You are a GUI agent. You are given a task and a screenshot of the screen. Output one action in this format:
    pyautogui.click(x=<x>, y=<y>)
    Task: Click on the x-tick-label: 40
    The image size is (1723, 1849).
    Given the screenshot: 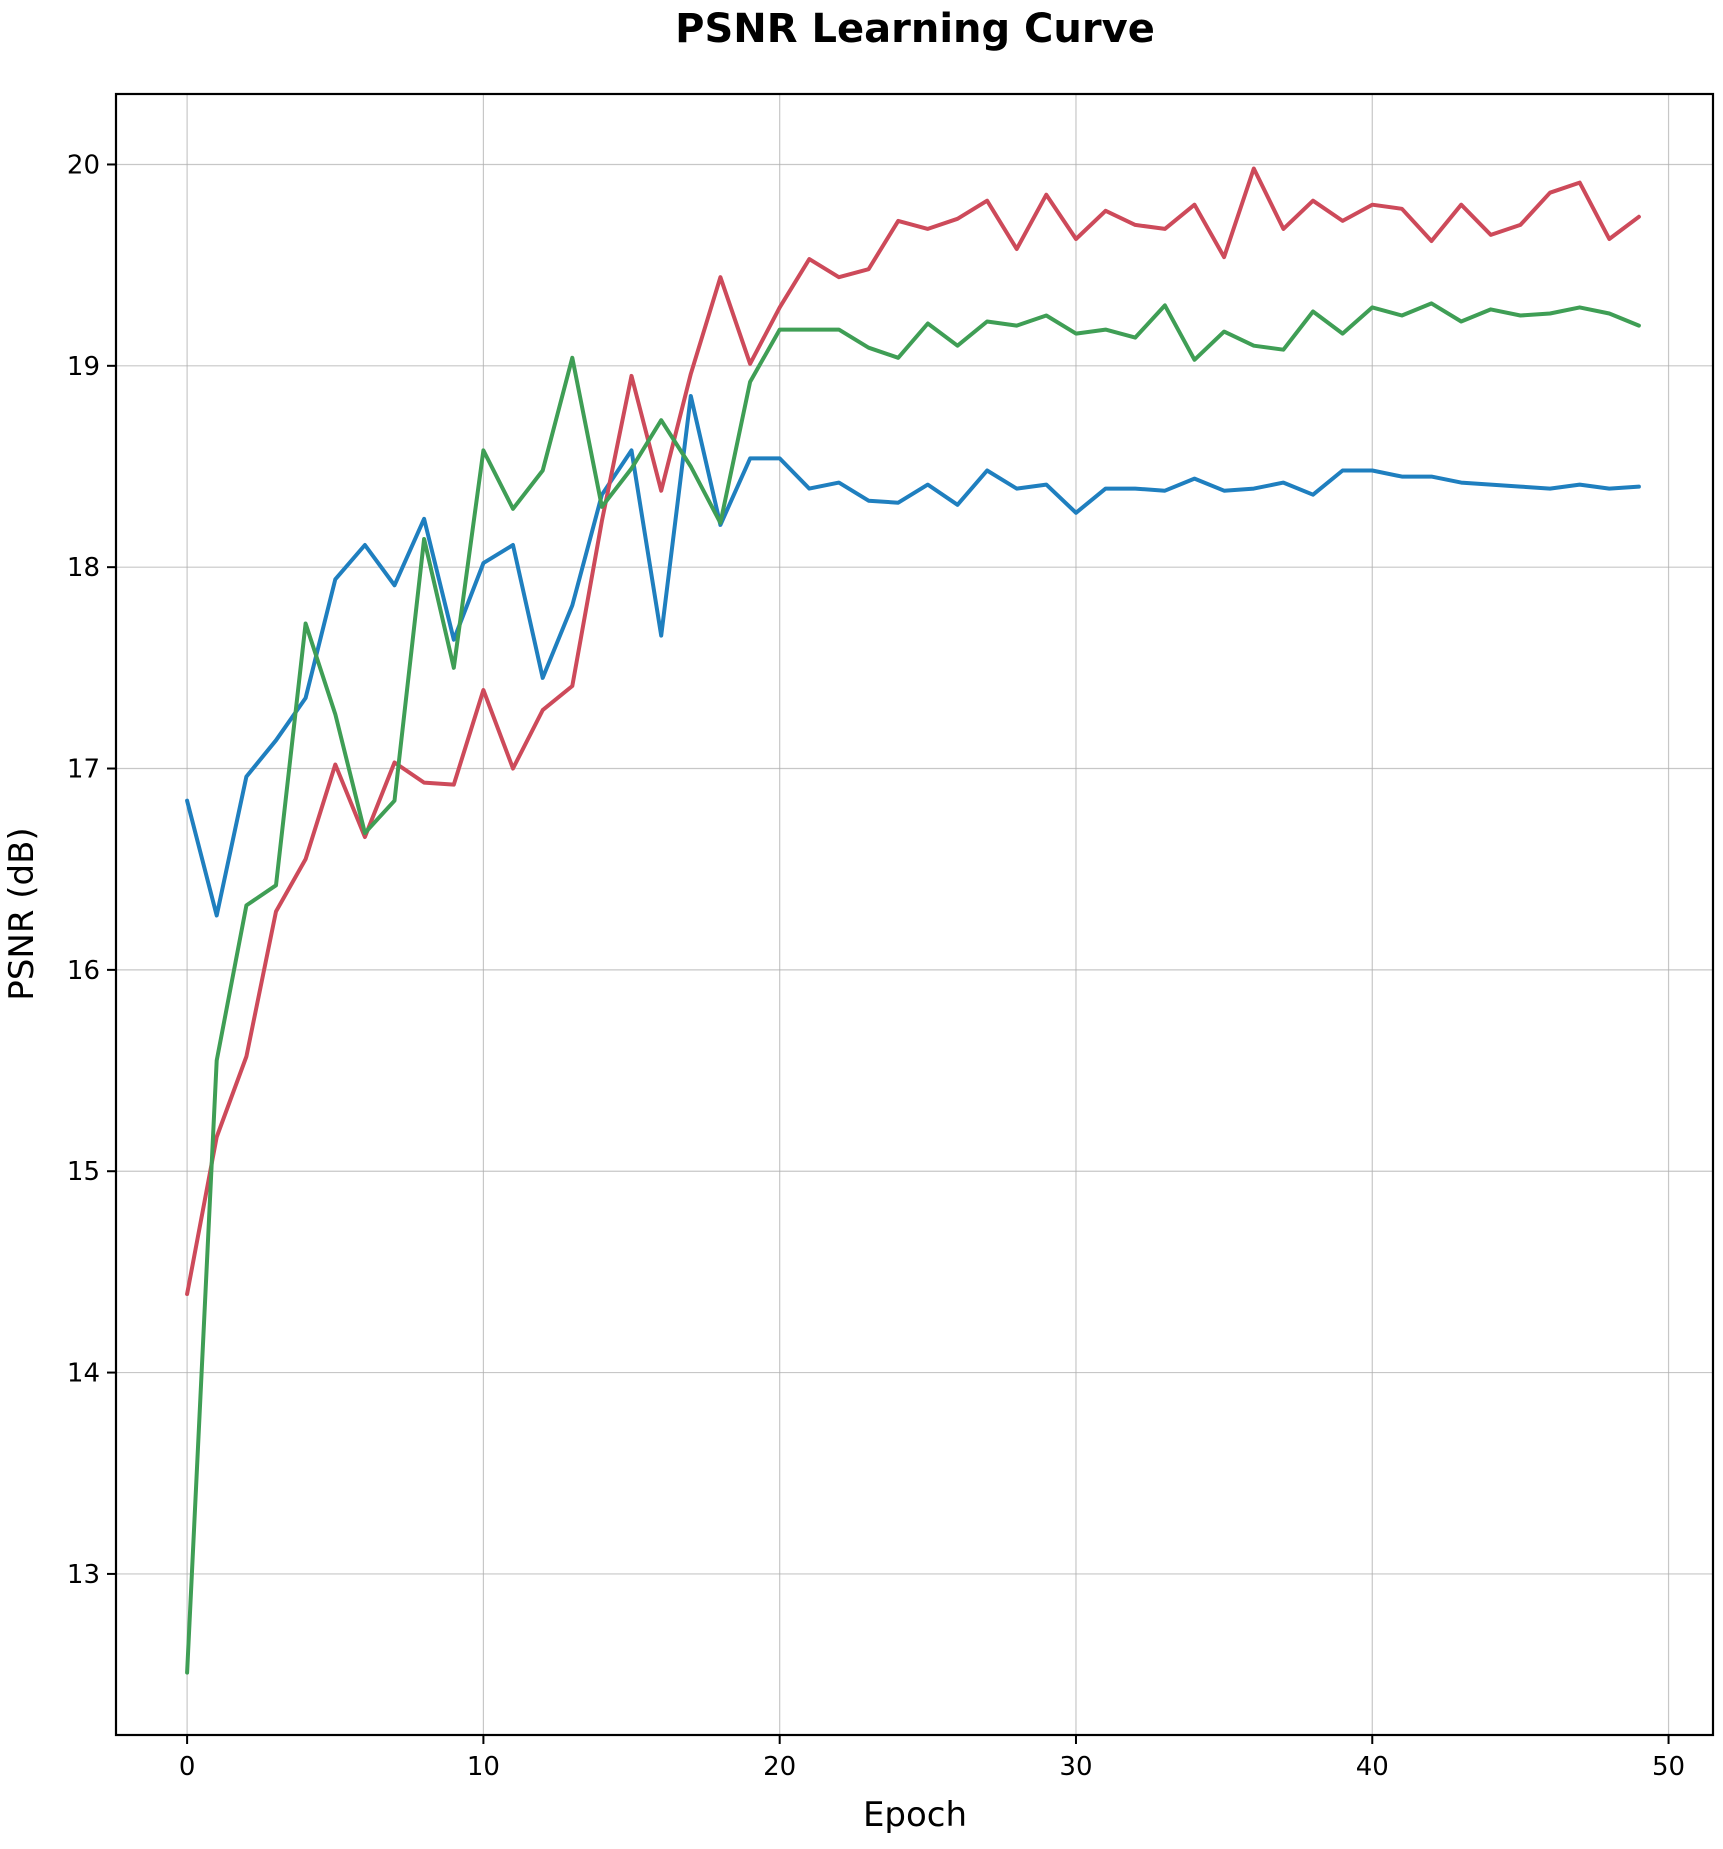 What is the action you would take?
    pyautogui.click(x=1372, y=1767)
    